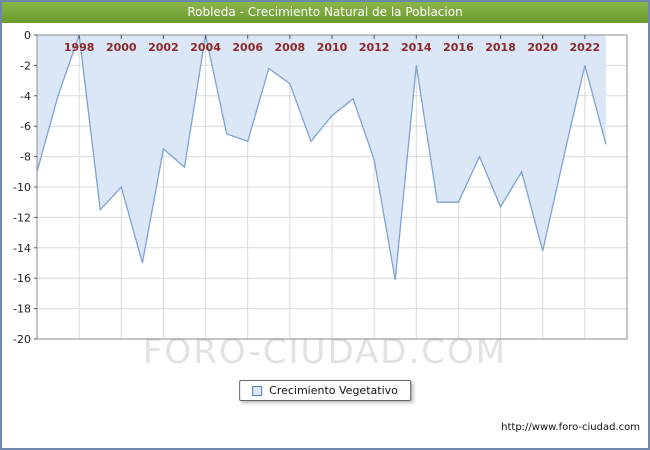  I want to click on svg-text: 2002, so click(163, 47).